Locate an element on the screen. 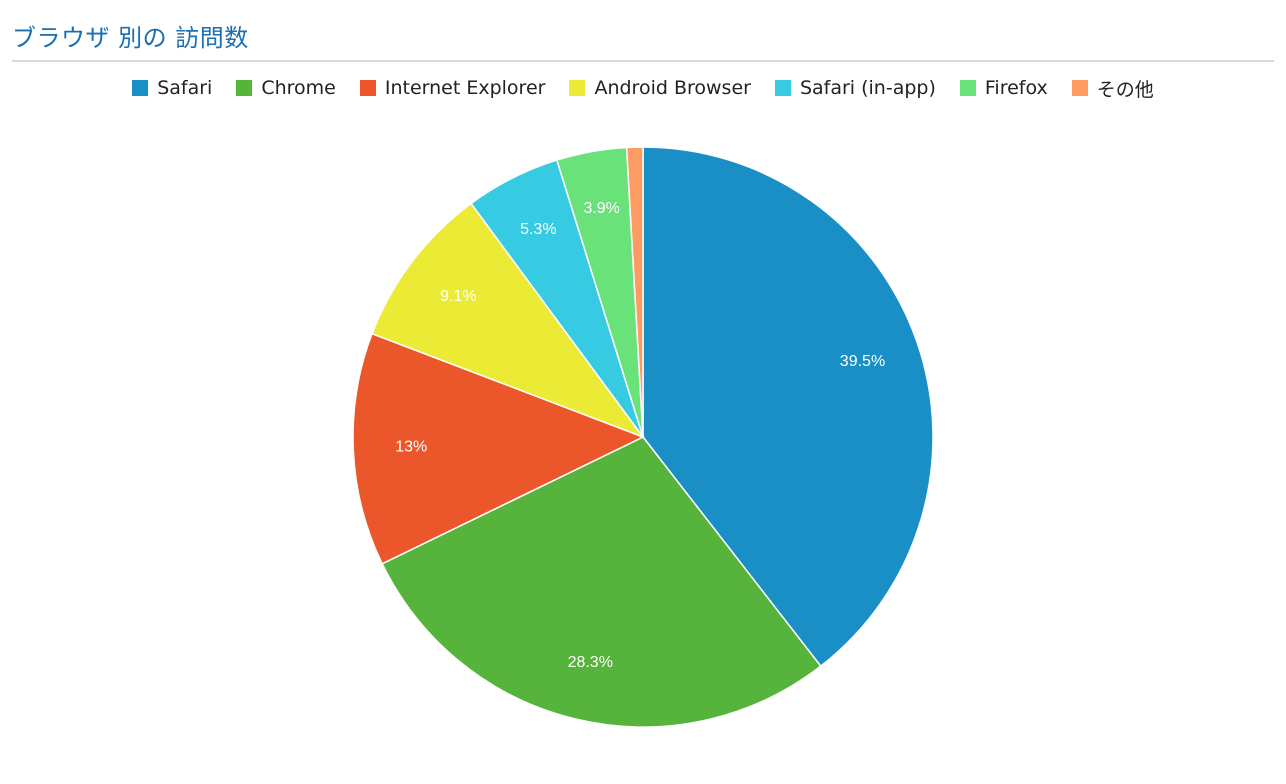 The image size is (1286, 784). pie-slice-android-browser is located at coordinates (508, 320).